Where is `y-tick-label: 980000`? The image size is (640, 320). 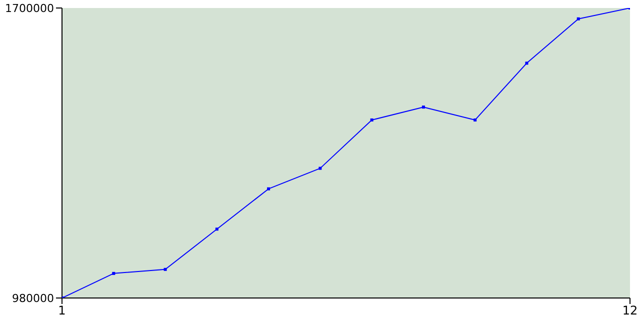 y-tick-label: 980000 is located at coordinates (33, 298).